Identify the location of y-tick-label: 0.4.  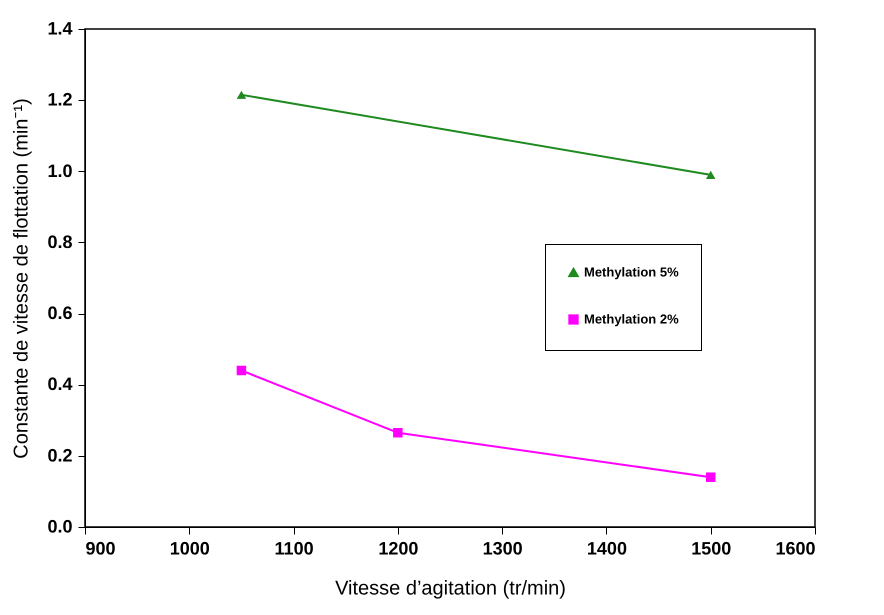
(59, 384).